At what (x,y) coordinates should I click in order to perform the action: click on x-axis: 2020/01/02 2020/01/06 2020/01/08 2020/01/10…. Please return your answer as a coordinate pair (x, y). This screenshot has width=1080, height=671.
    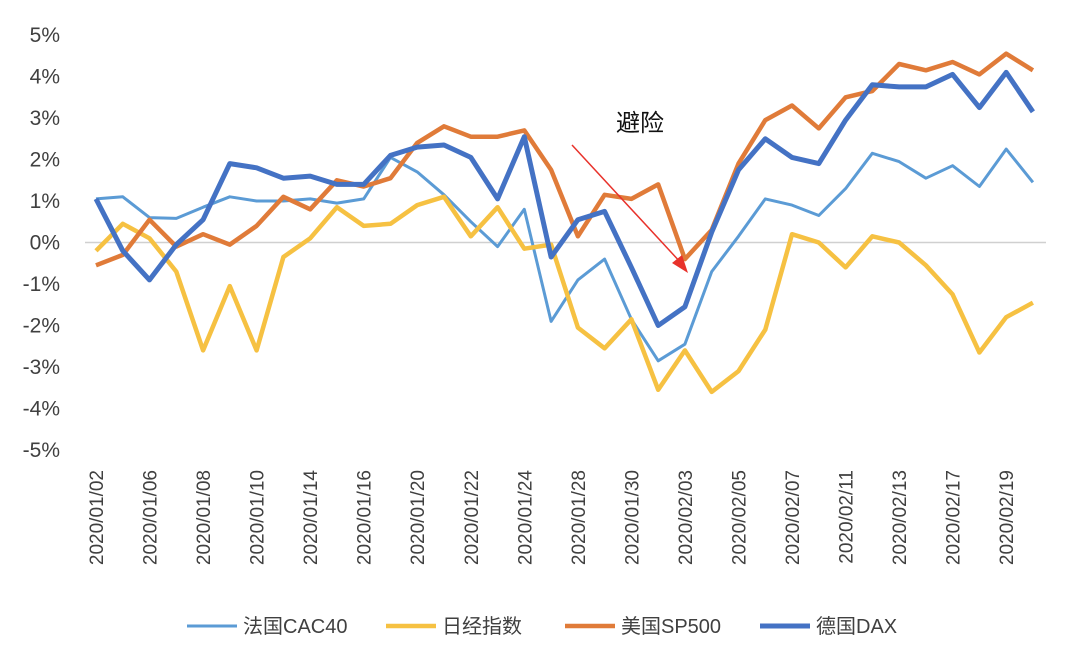
    Looking at the image, I should click on (552, 518).